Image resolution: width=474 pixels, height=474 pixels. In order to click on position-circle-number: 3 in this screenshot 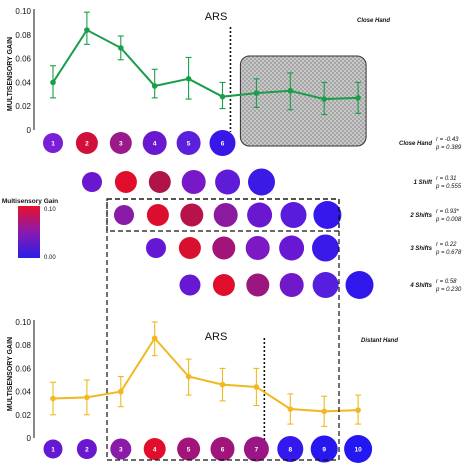, I will do `click(121, 143)`.